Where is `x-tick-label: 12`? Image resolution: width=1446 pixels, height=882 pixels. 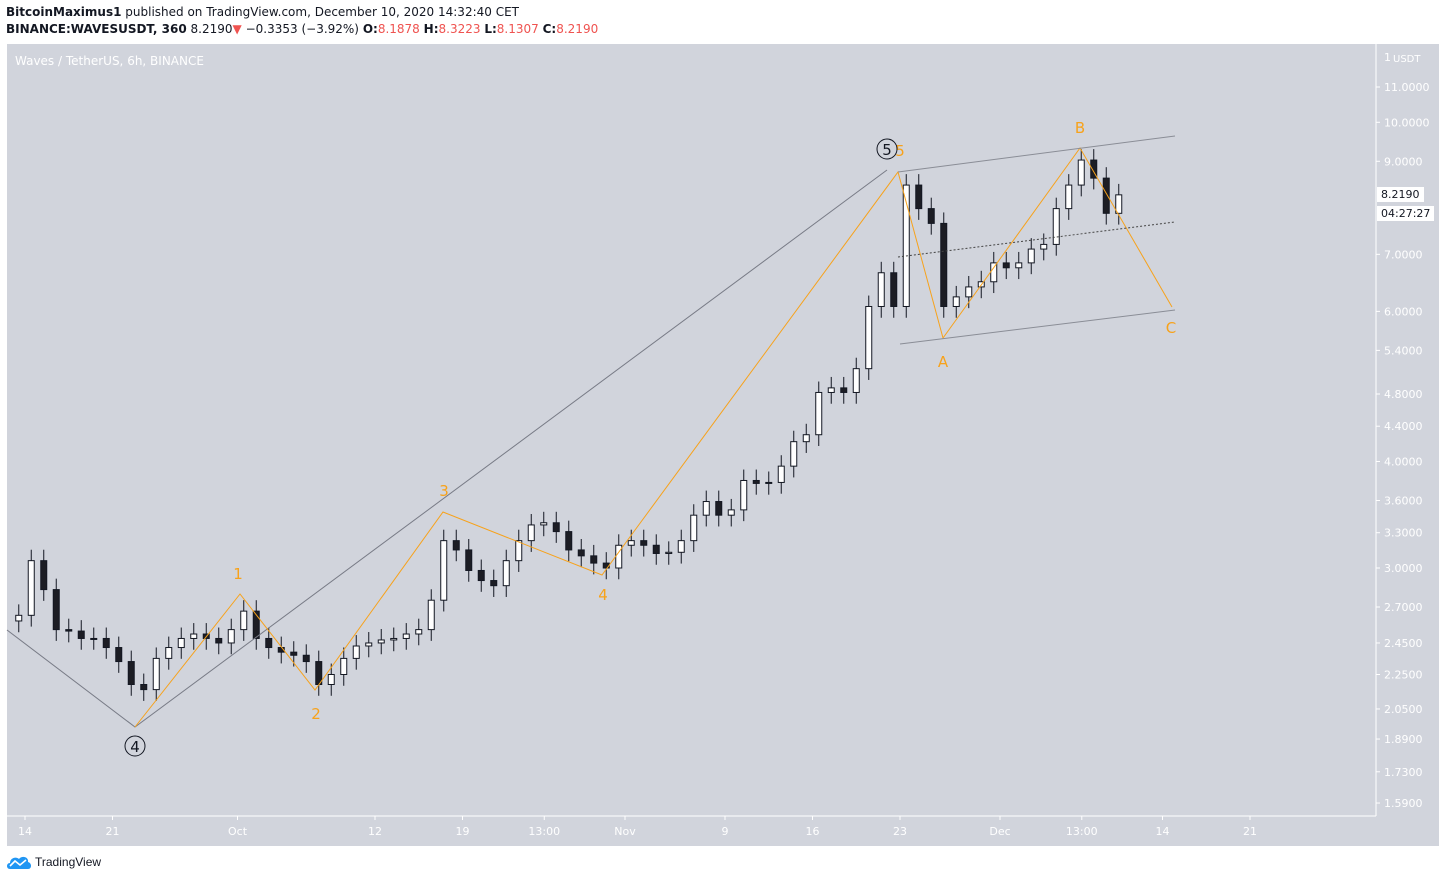
x-tick-label: 12 is located at coordinates (375, 831).